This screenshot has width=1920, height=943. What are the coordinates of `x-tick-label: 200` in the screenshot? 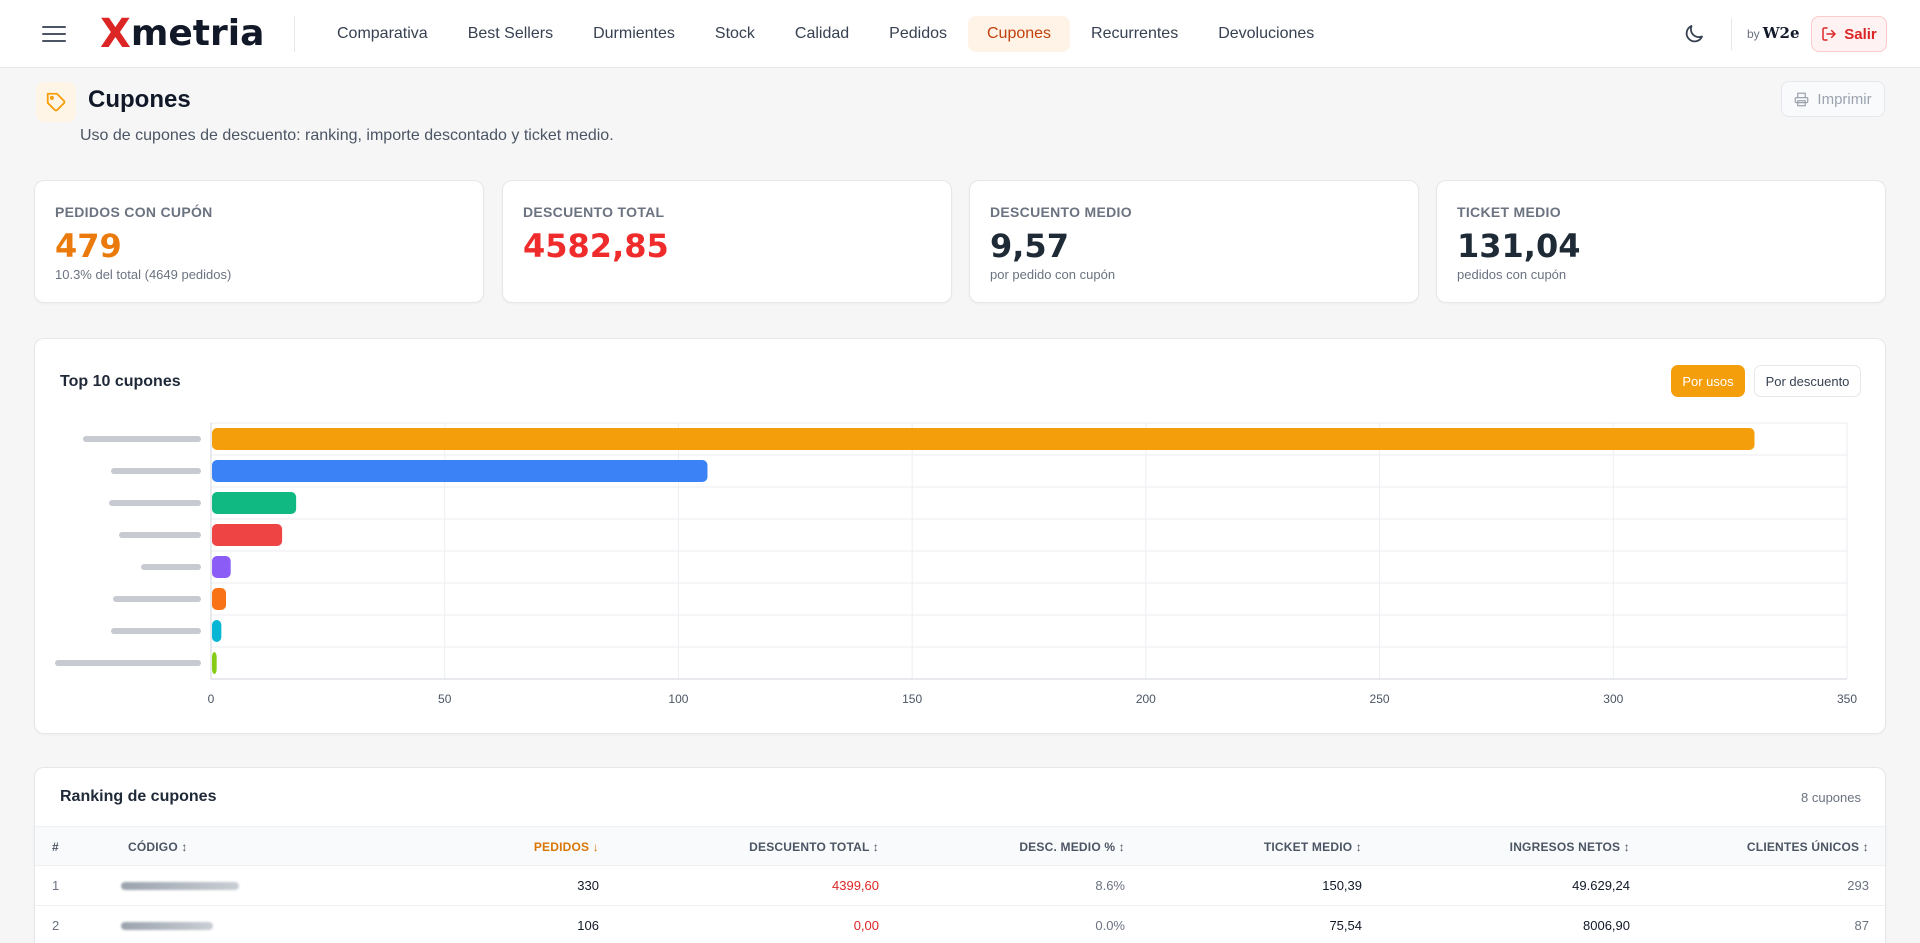 It's located at (1146, 699).